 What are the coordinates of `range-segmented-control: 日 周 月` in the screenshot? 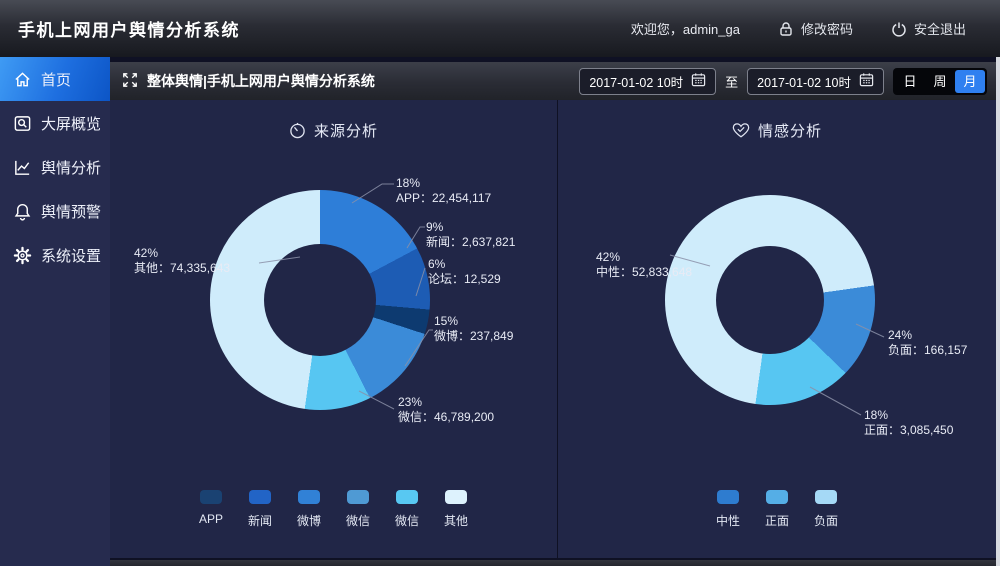 It's located at (940, 81).